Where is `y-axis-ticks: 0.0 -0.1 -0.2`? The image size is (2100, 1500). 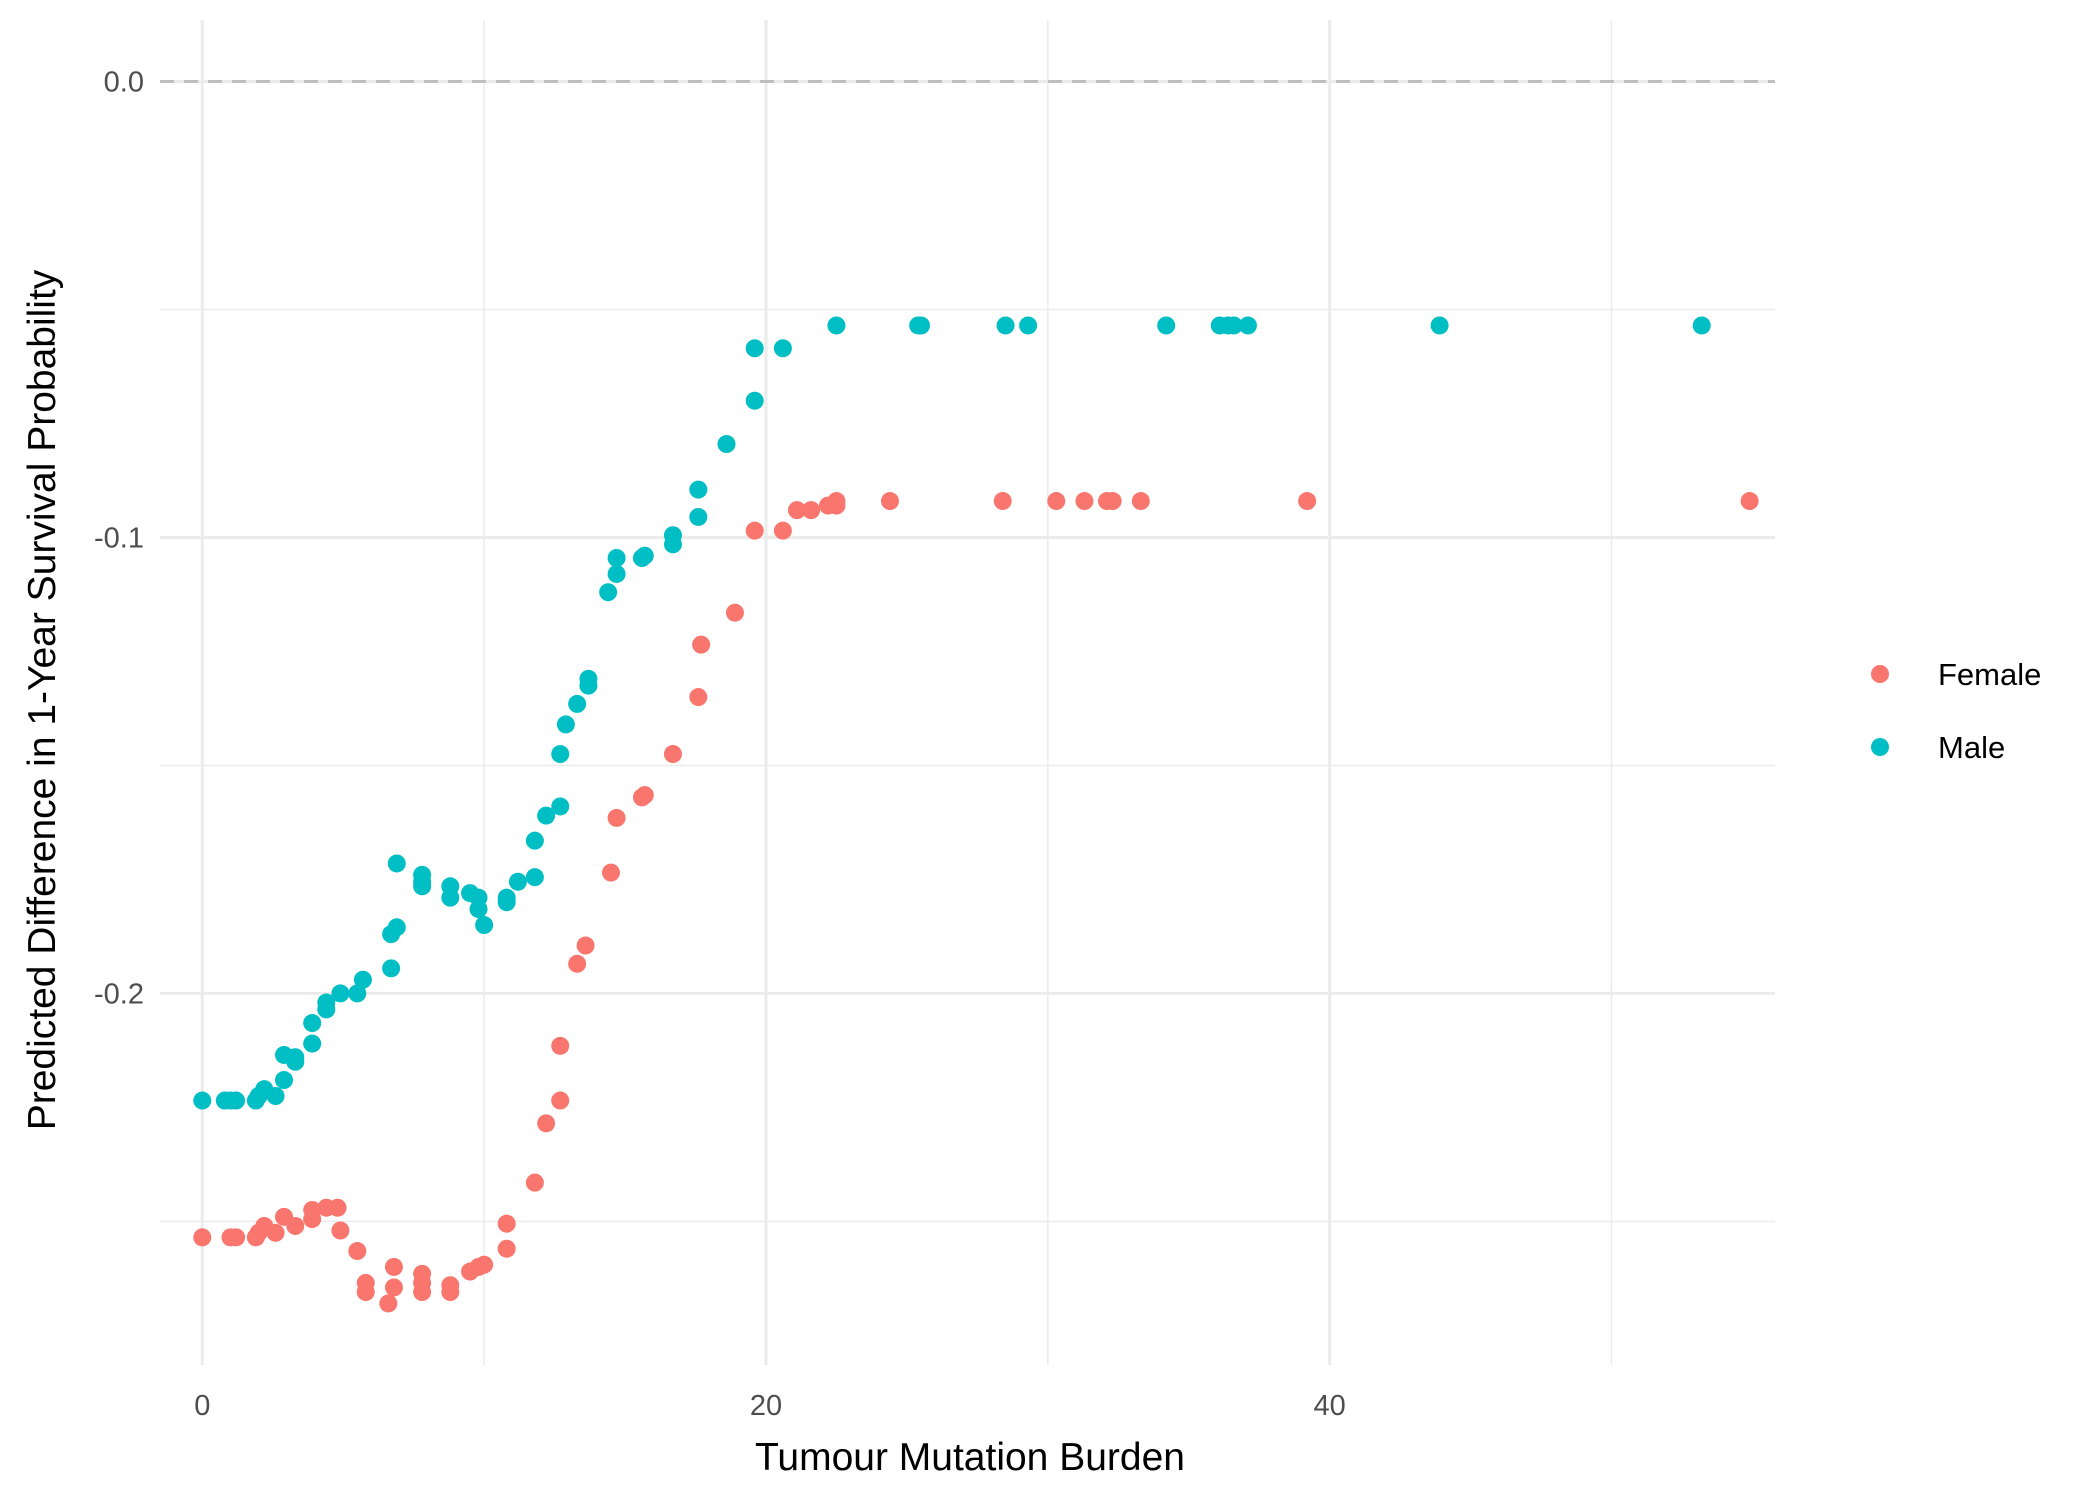 y-axis-ticks: 0.0 -0.1 -0.2 is located at coordinates (119, 539).